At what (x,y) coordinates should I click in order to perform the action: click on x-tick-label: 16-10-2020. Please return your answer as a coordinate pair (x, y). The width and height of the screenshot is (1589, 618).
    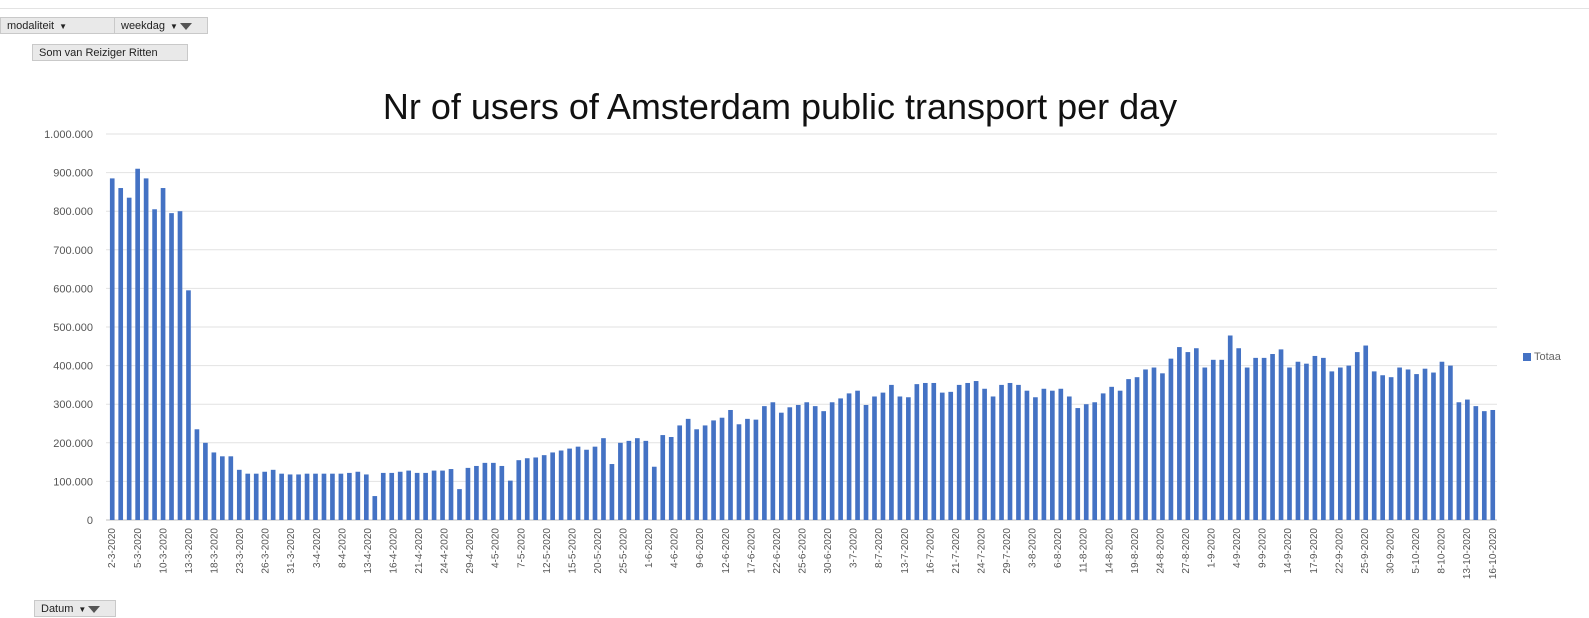
    Looking at the image, I should click on (1493, 554).